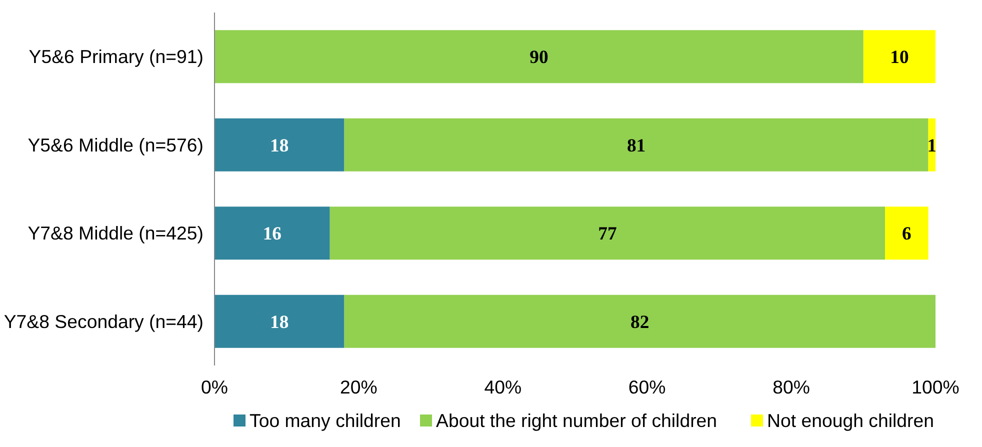 This screenshot has height=447, width=982. I want to click on legend-label: Too many children, so click(325, 420).